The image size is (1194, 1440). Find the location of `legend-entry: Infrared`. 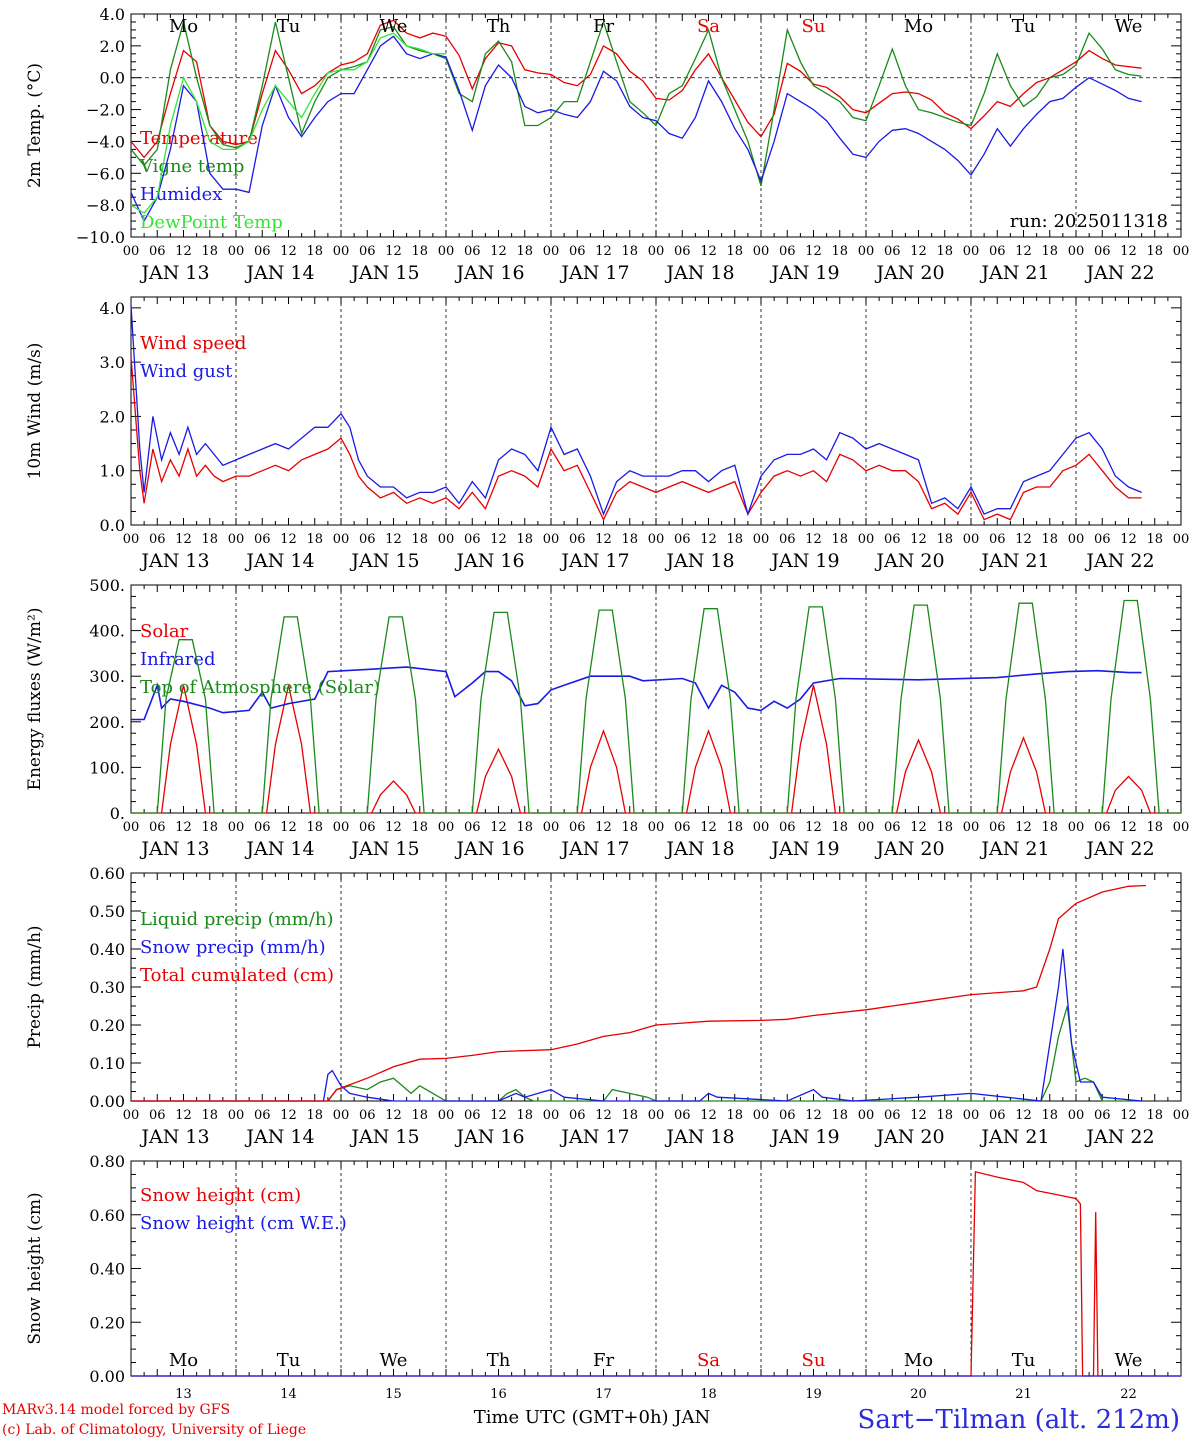

legend-entry: Infrared is located at coordinates (177, 659).